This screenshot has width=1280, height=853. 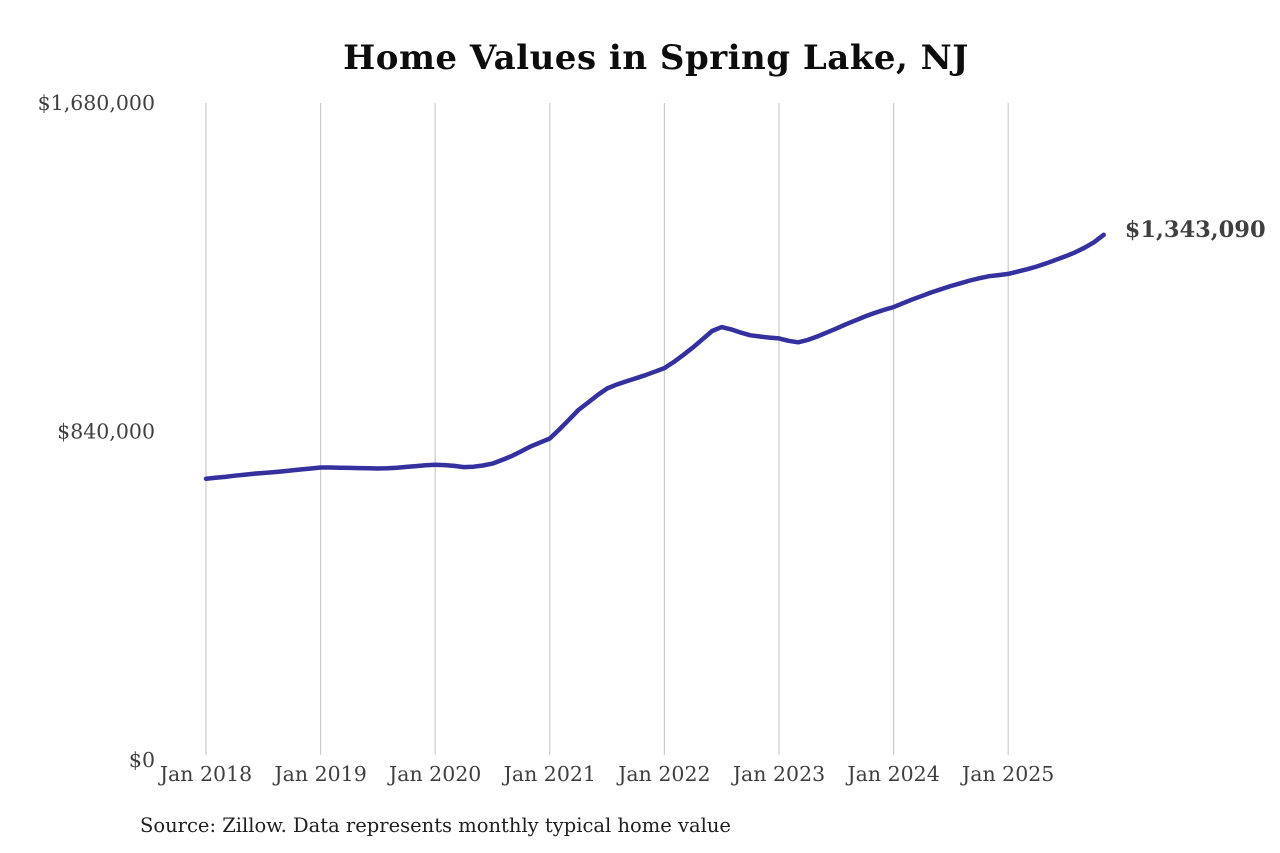 What do you see at coordinates (1007, 774) in the screenshot?
I see `x-tick-label: Jan 2025` at bounding box center [1007, 774].